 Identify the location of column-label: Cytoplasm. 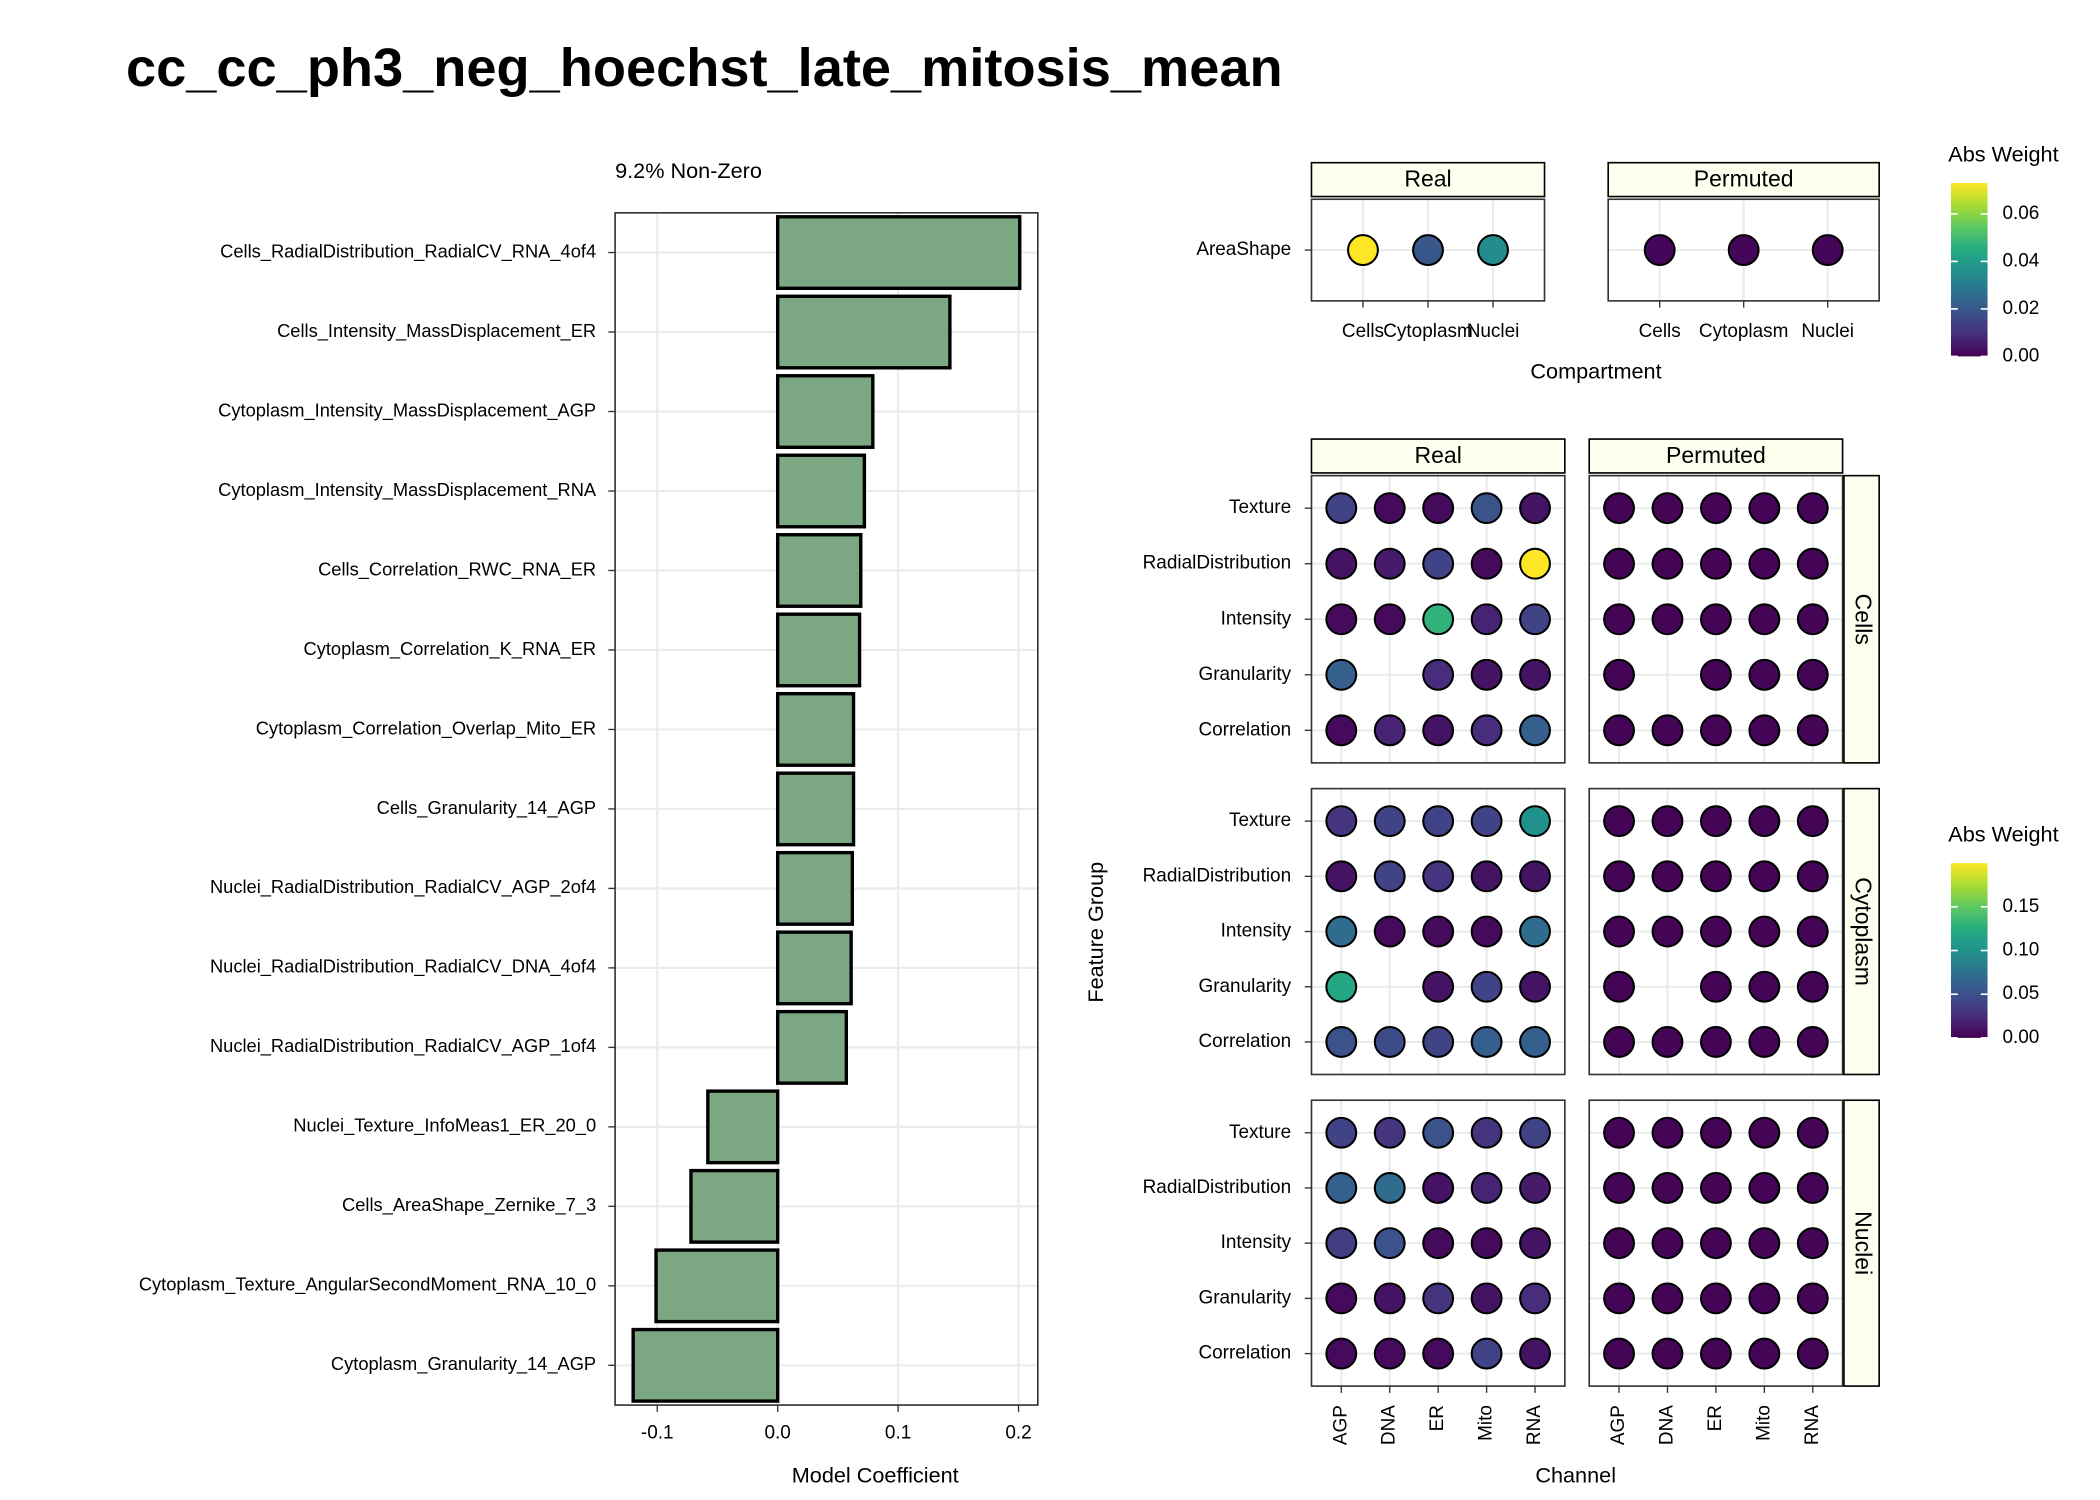
(1428, 331).